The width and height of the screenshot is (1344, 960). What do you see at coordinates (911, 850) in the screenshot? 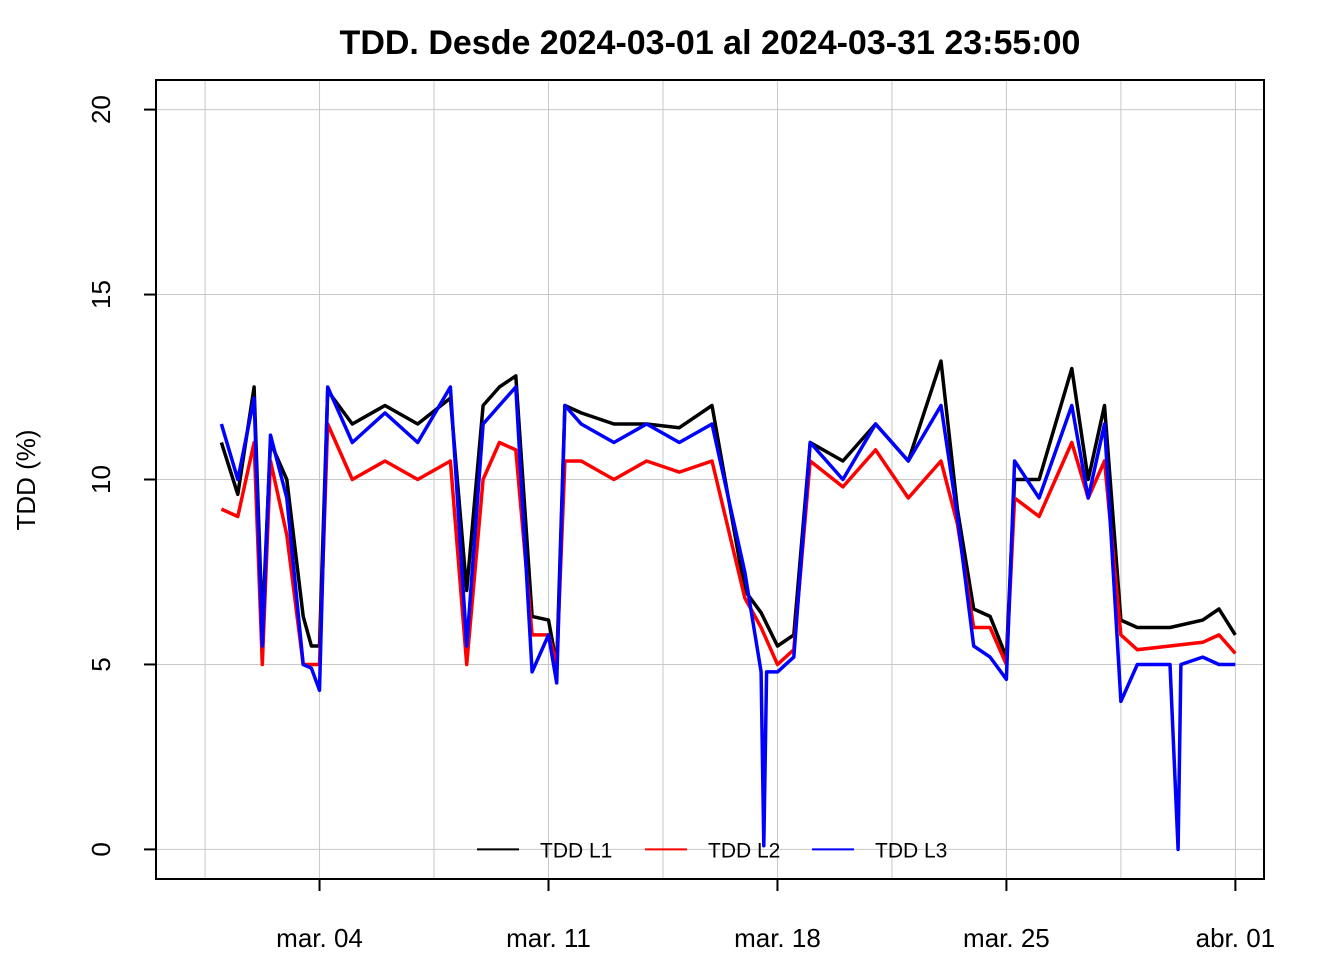
I see `legend-label: TDD L3` at bounding box center [911, 850].